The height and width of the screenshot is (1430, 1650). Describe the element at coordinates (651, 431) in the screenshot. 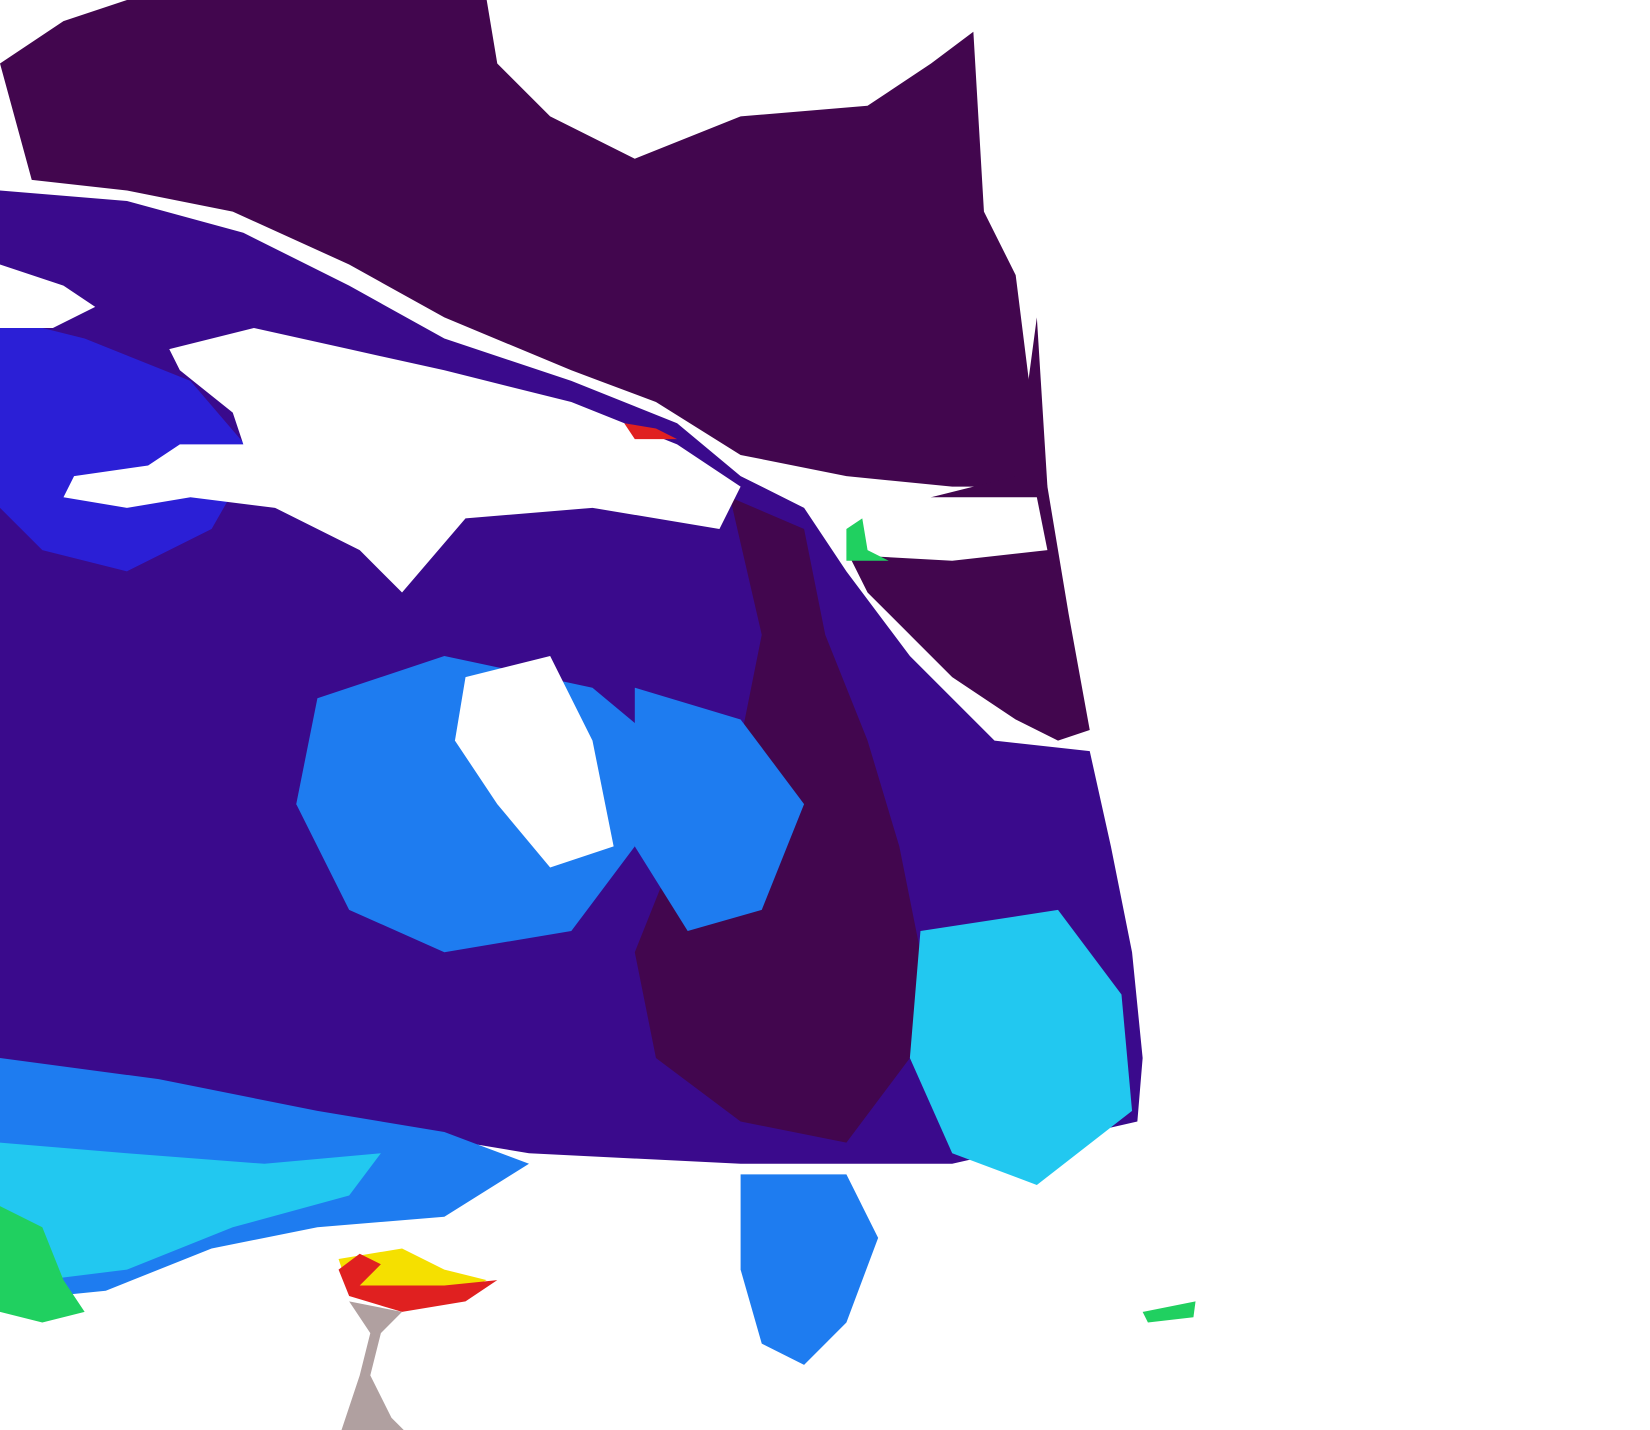

I see `coast-extreme-north` at that location.